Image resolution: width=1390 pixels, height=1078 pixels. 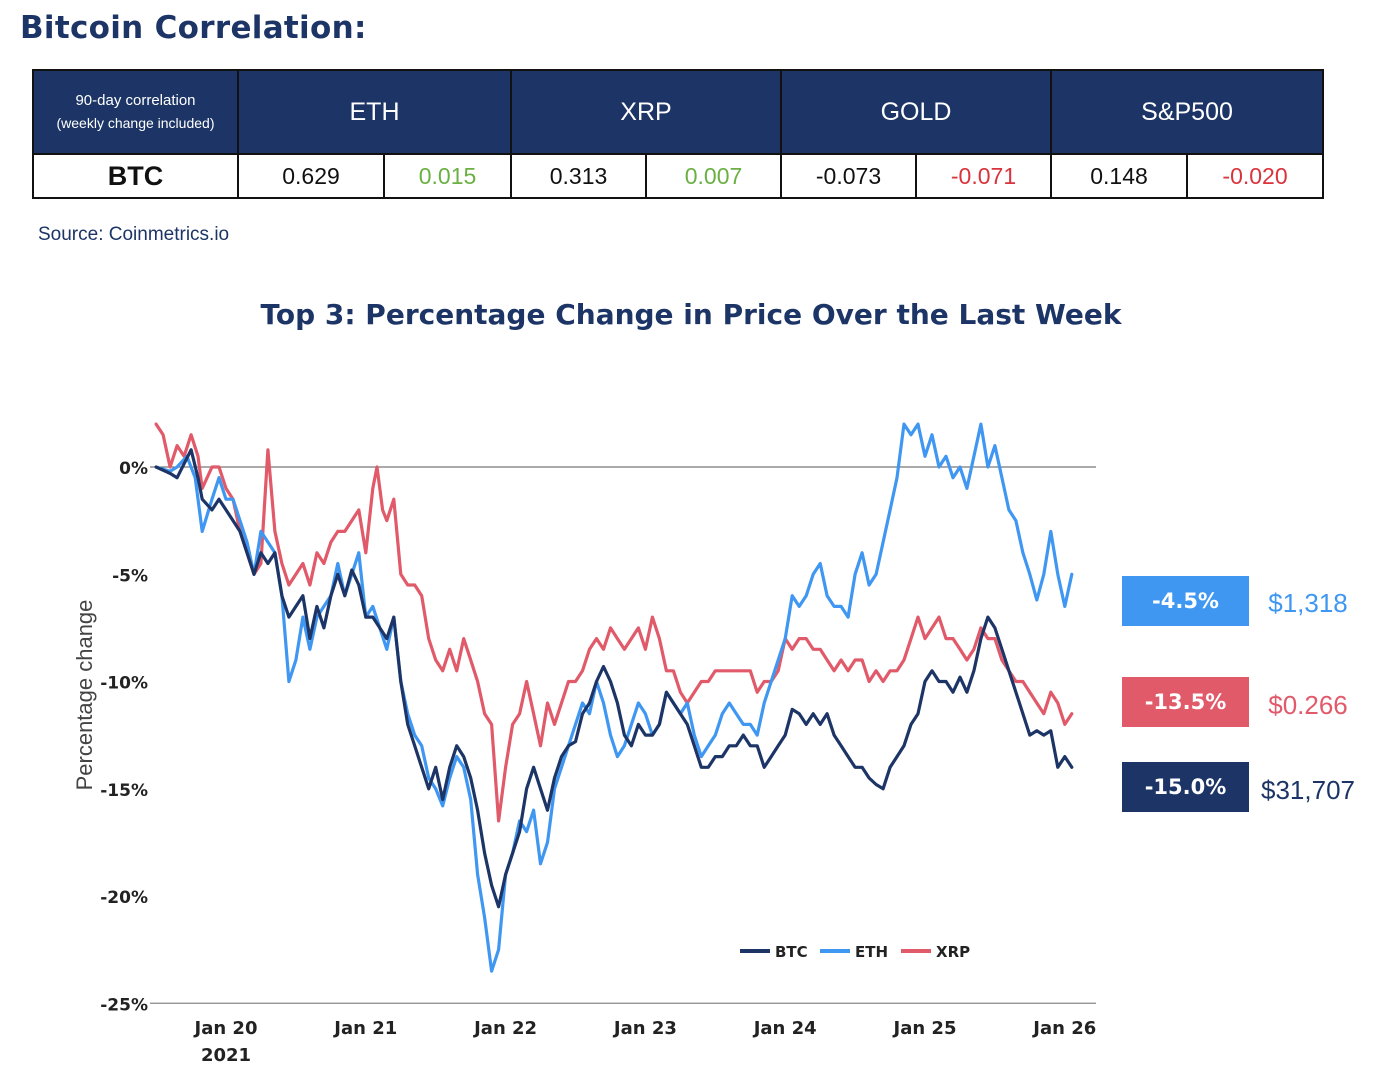 What do you see at coordinates (193, 28) in the screenshot?
I see `page-title: Bitcoin Correlation:` at bounding box center [193, 28].